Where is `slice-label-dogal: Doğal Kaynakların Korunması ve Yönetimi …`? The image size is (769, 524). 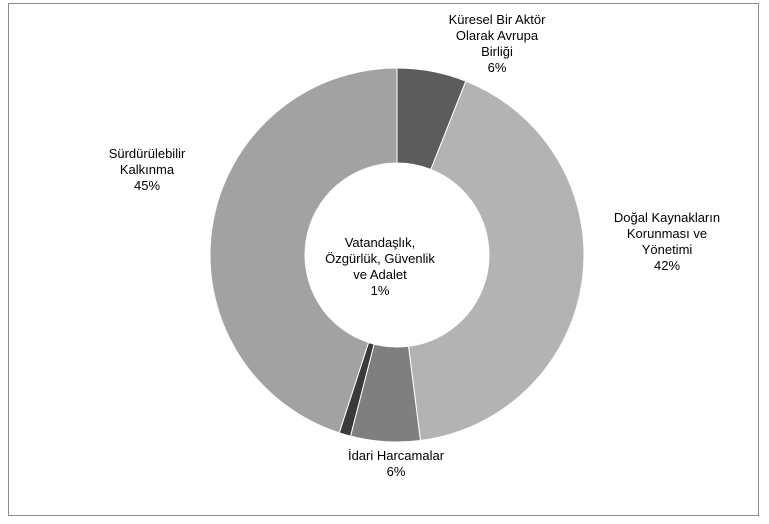
slice-label-dogal: Doğal Kaynakların Korunması ve Yönetimi … is located at coordinates (667, 242).